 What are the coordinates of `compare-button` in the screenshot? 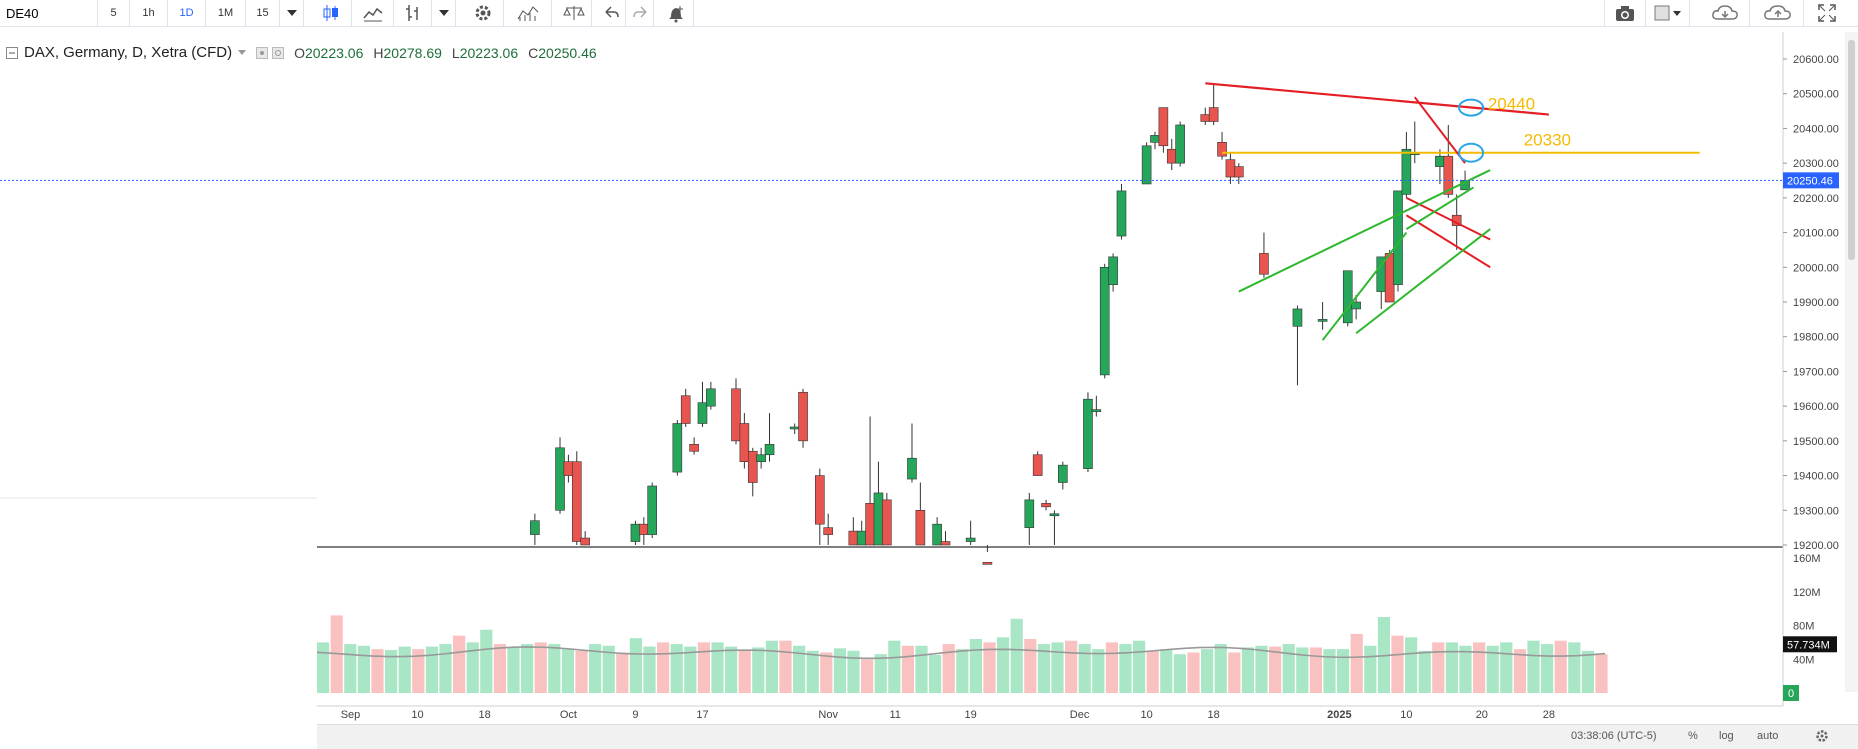 It's located at (574, 13).